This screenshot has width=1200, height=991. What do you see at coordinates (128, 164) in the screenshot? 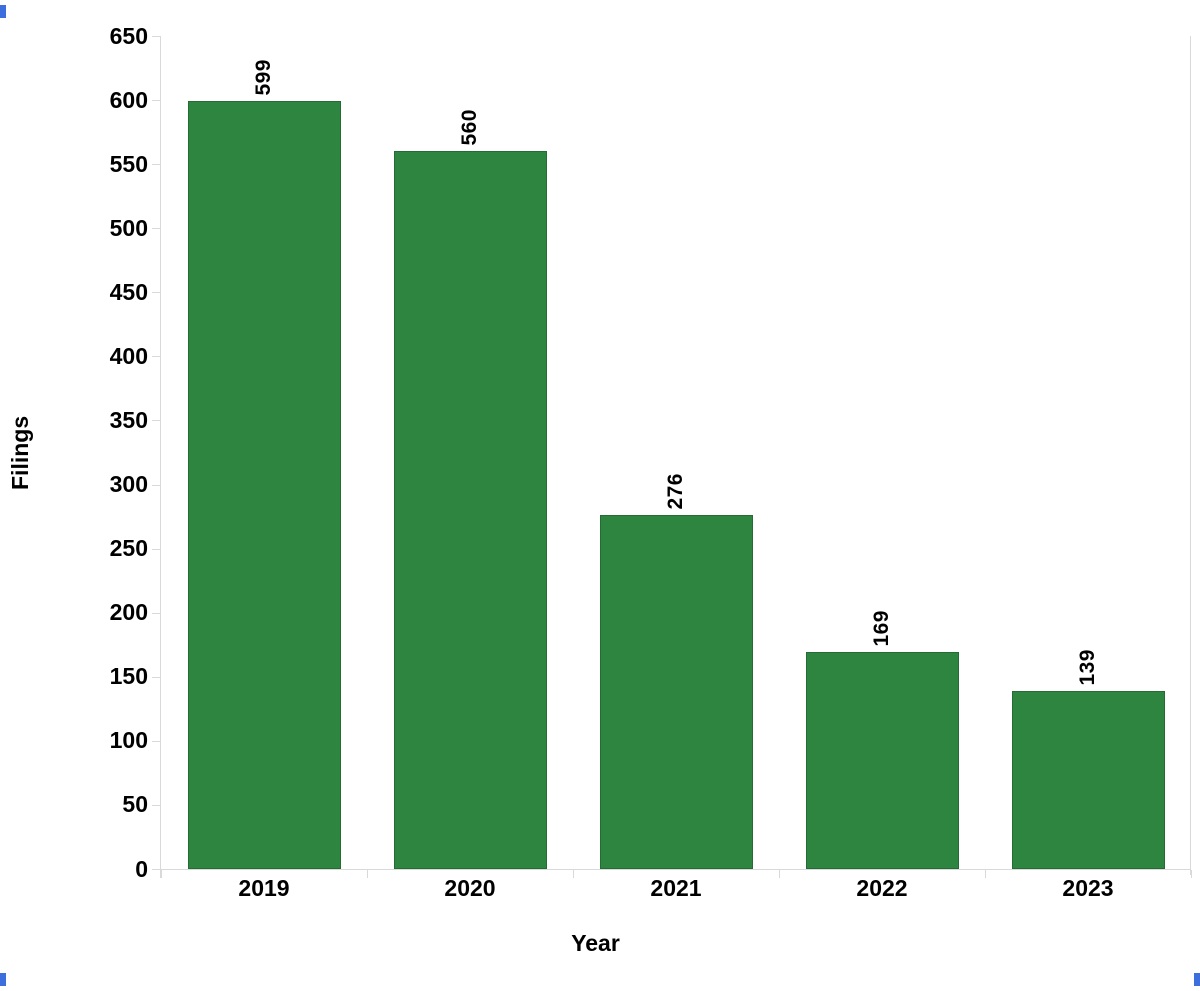
I see `y-axis-tick-label: 550` at bounding box center [128, 164].